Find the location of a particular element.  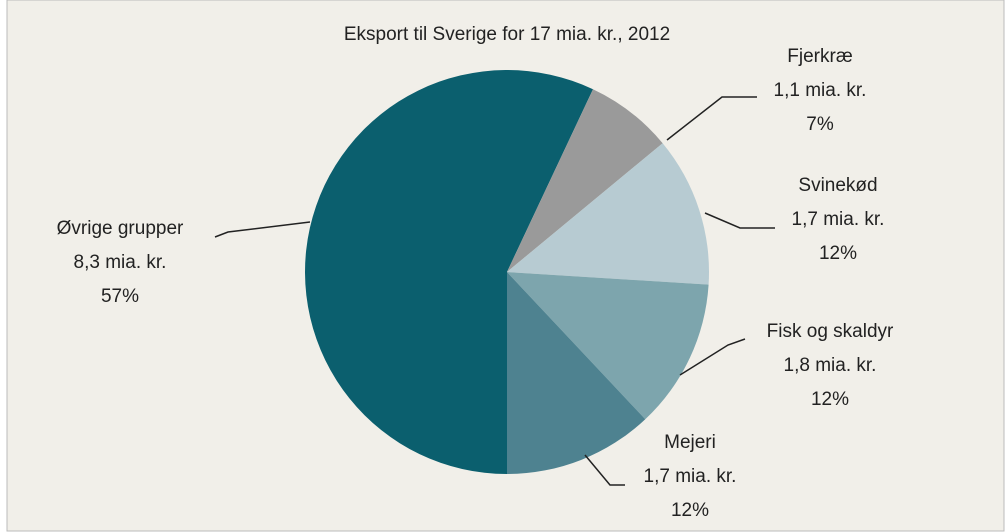

slice-amount: 1,8 mia. kr. is located at coordinates (830, 365).